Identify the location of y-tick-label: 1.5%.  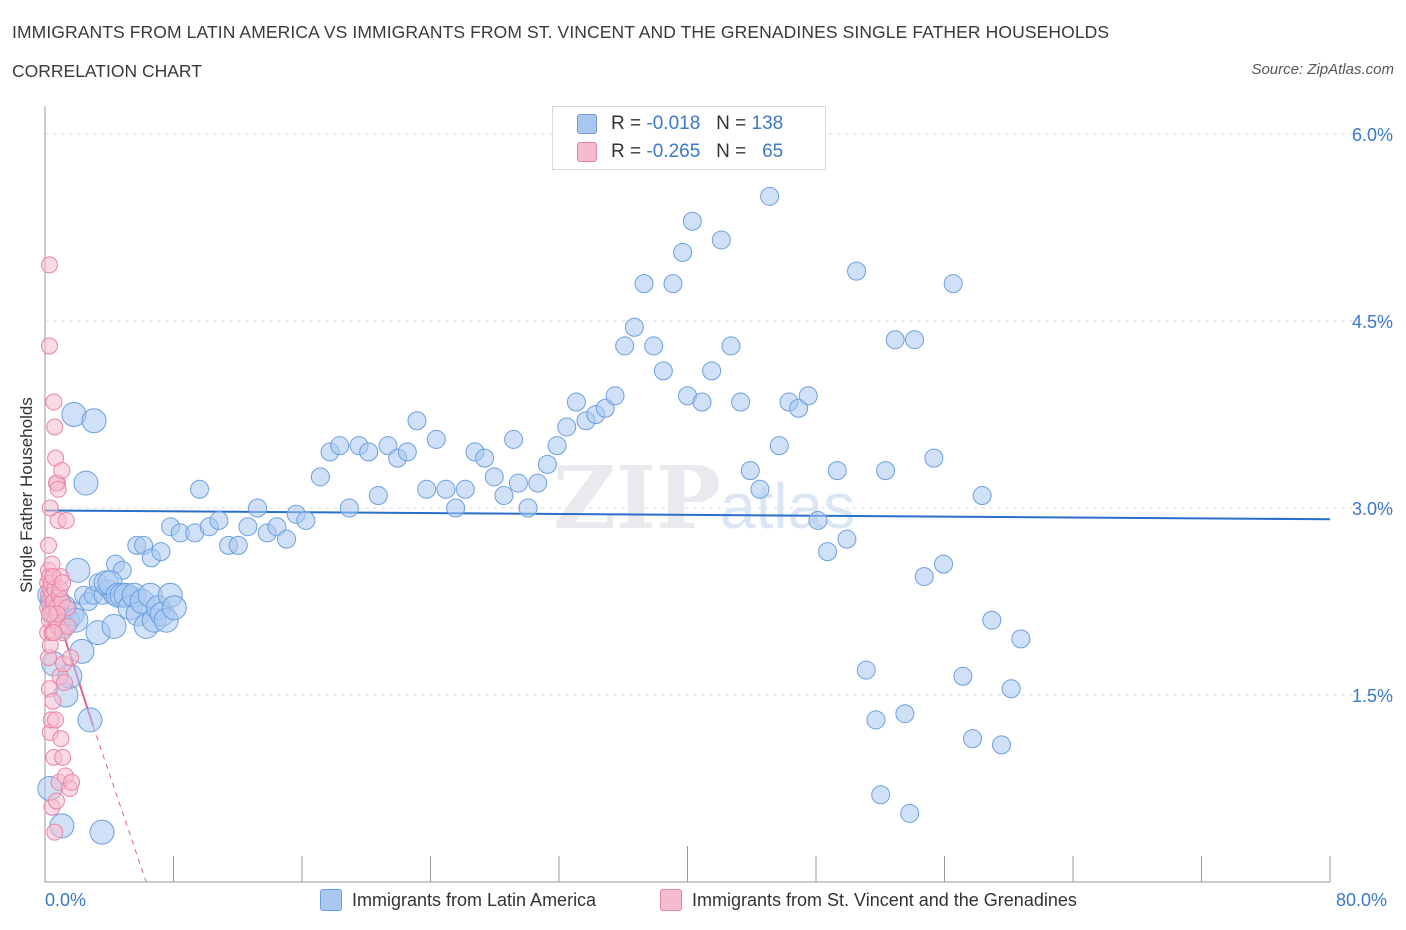
(1372, 696).